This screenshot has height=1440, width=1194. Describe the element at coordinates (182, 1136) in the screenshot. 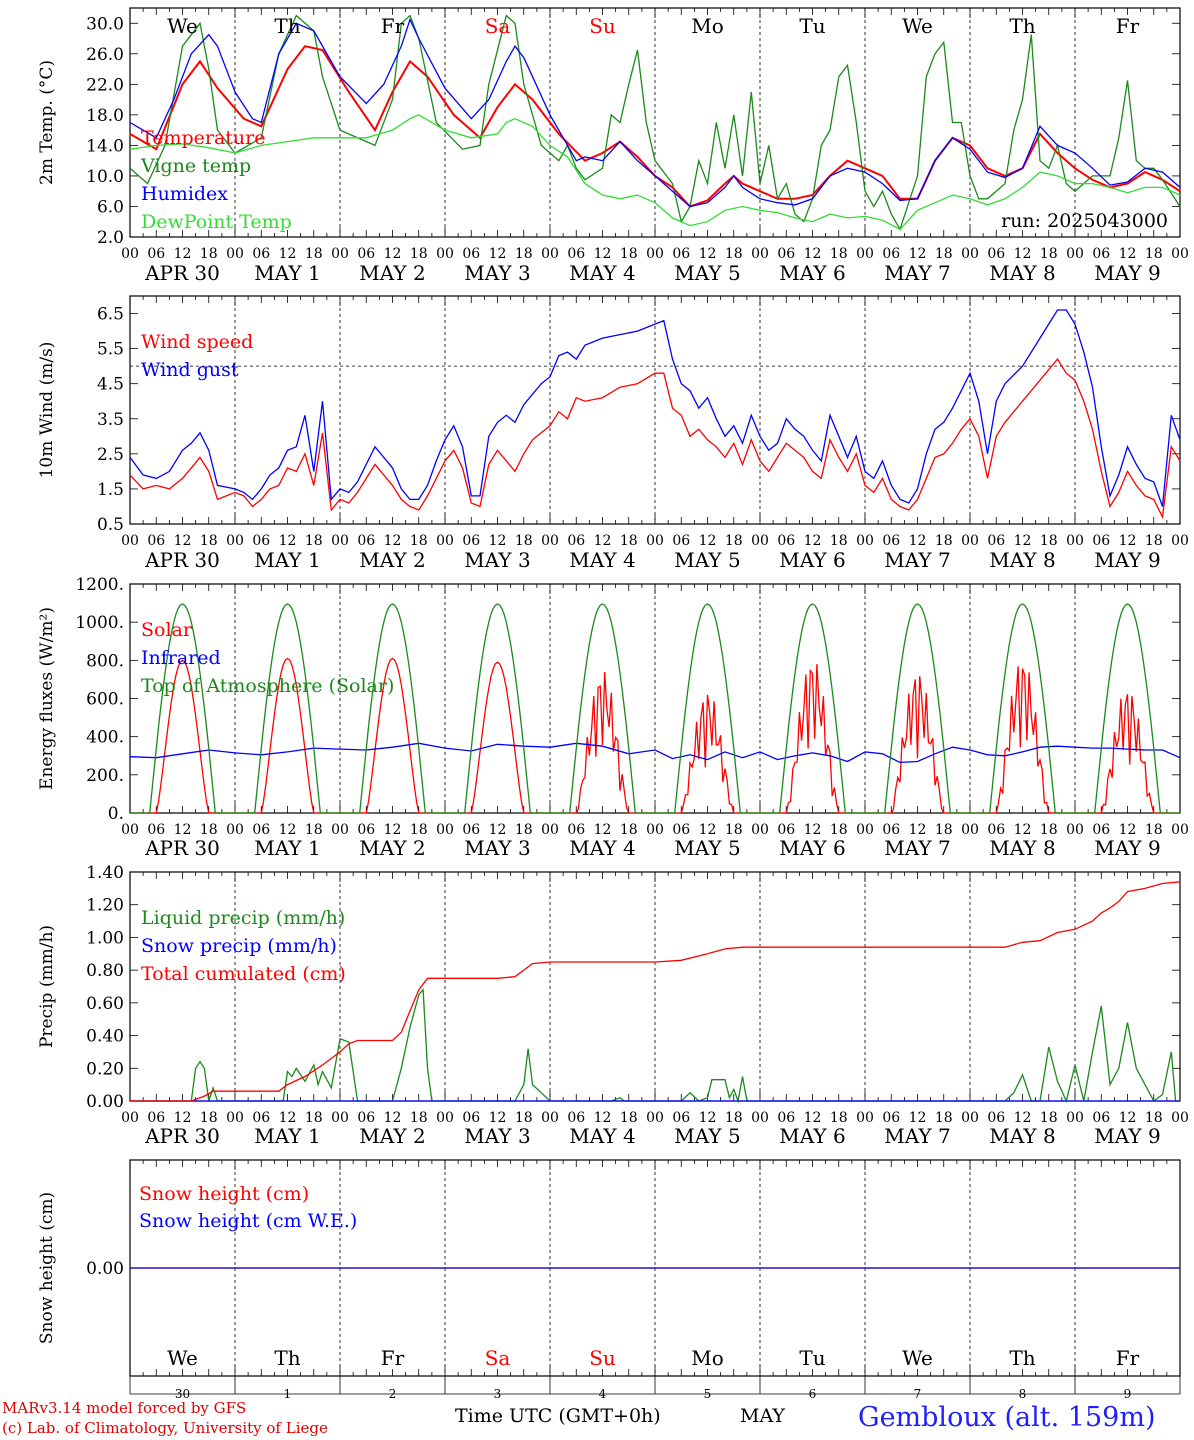

I see `date-label: APR 30` at that location.